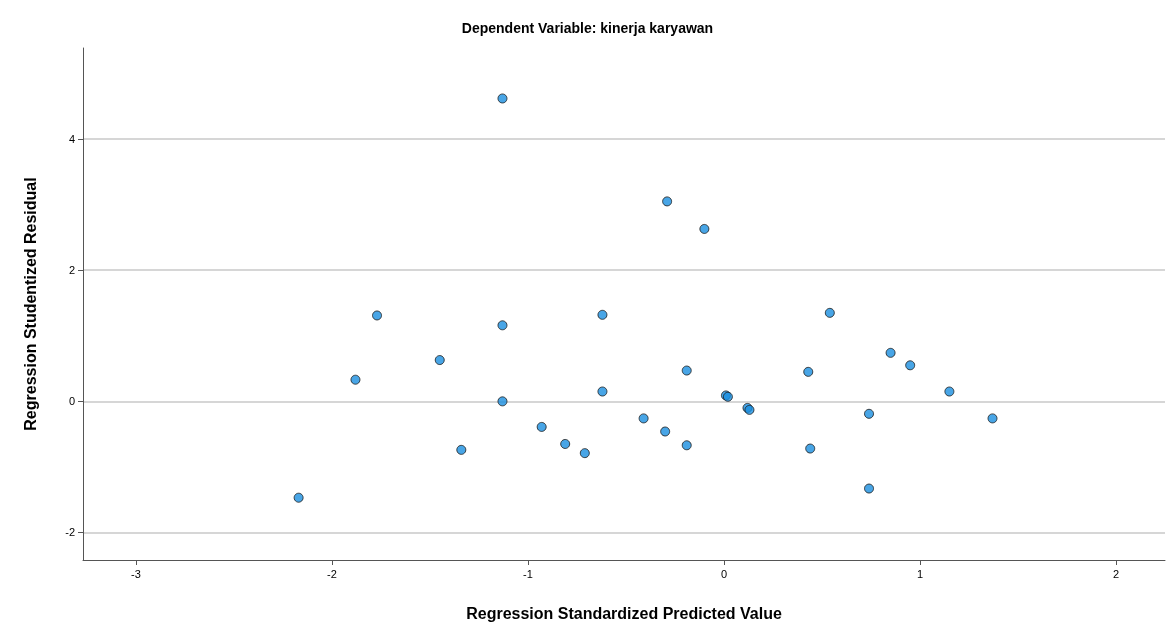  Describe the element at coordinates (136, 573) in the screenshot. I see `x-tick-label: -3` at that location.